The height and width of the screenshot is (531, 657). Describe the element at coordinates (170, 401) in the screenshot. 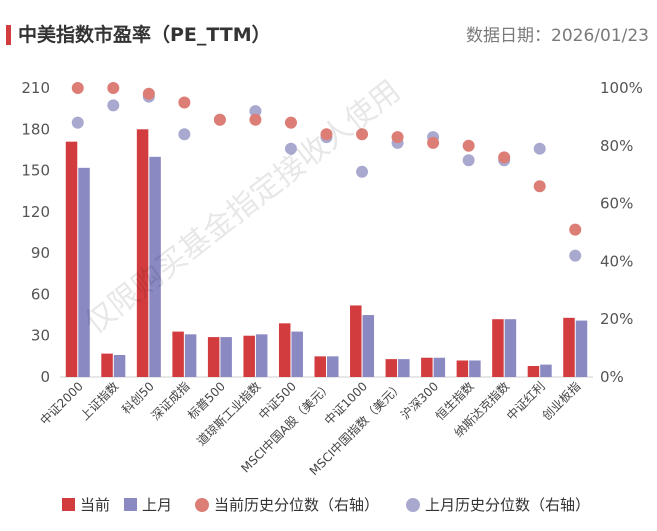

I see `x-tick-label: 深证成指` at that location.